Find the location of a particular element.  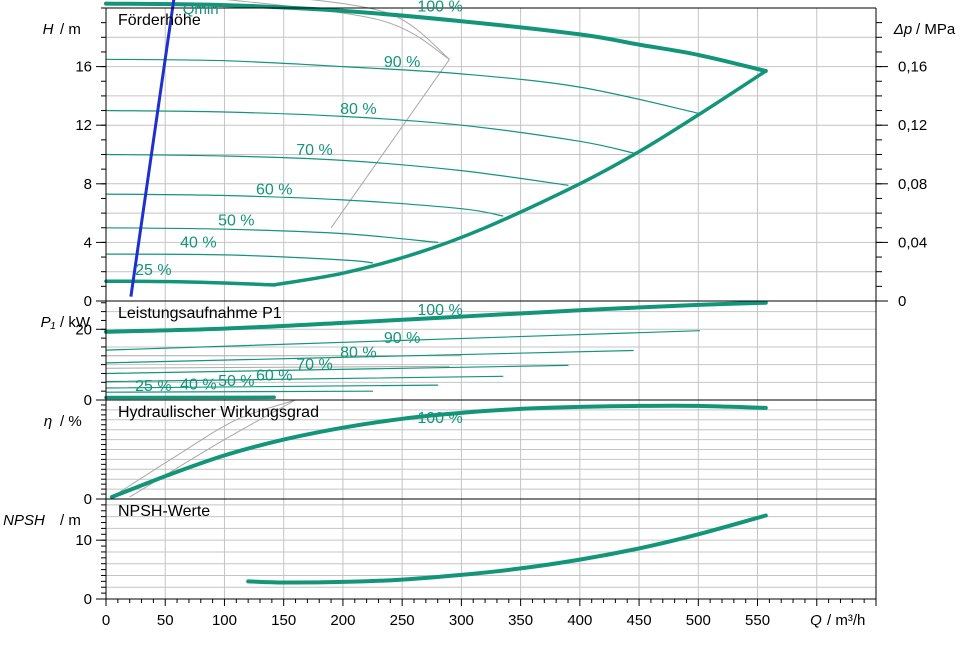

right-tick-label: 0 is located at coordinates (902, 301).